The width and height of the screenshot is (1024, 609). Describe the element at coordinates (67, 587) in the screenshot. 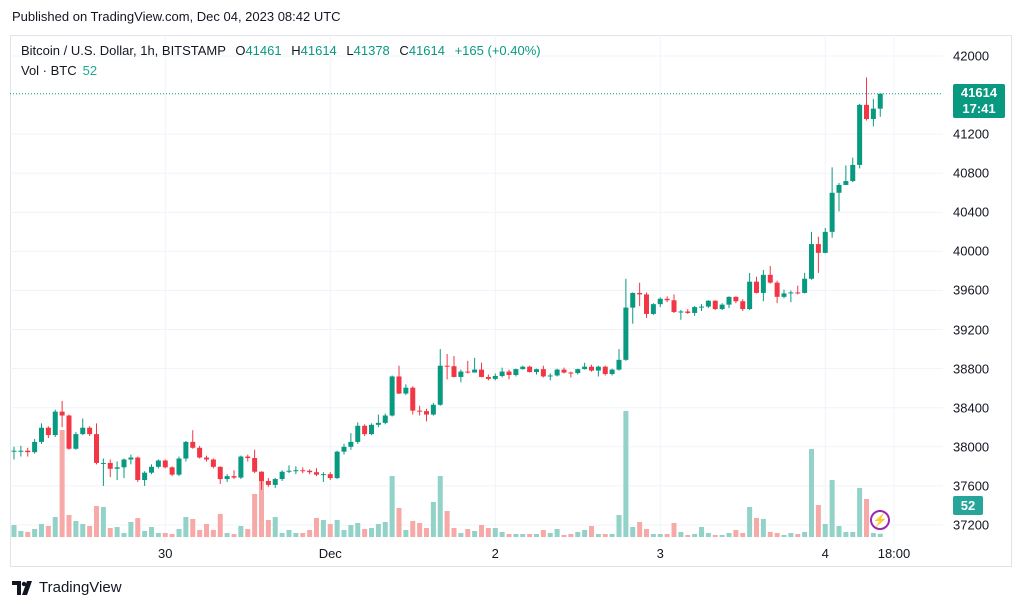

I see `footer: TradingView` at that location.